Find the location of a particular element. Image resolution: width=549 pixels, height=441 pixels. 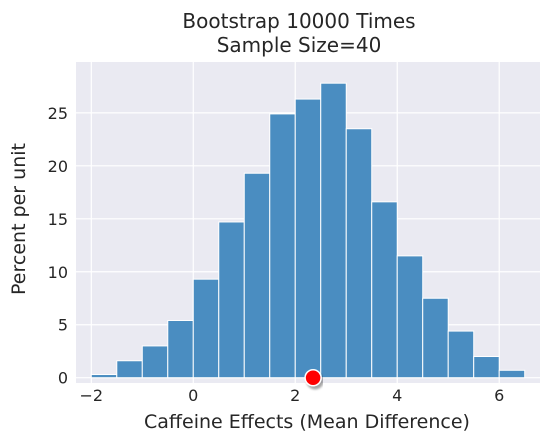

x-tick-label: 6 is located at coordinates (499, 395).